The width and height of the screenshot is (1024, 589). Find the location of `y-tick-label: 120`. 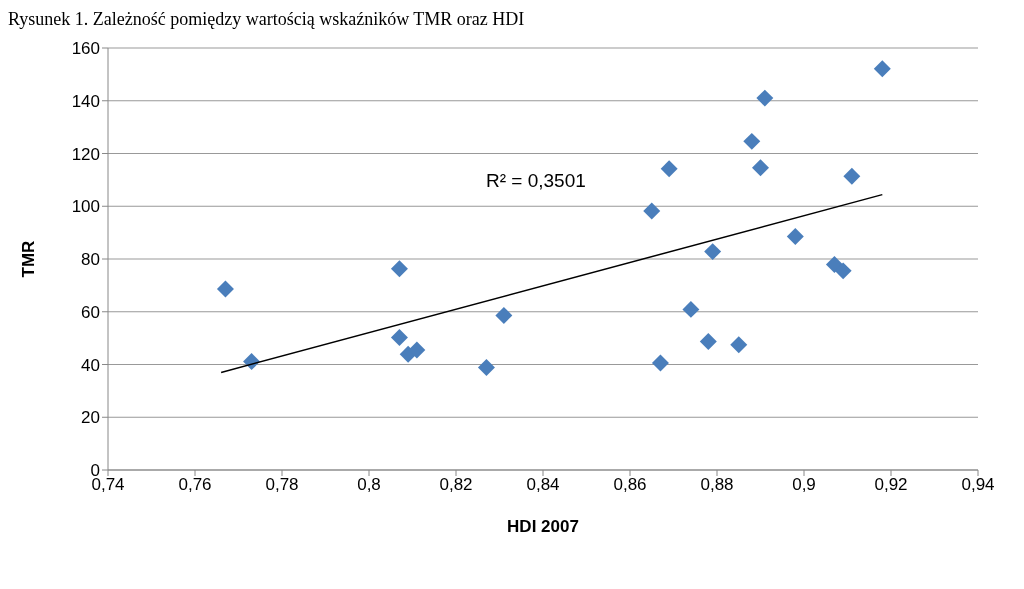

y-tick-label: 120 is located at coordinates (85, 154).